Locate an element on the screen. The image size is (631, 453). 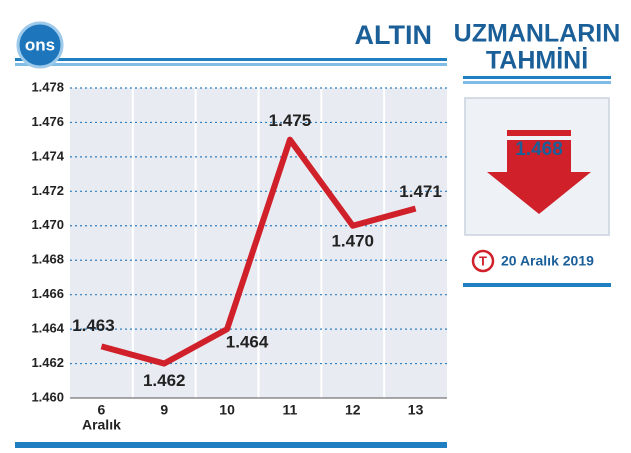
y-tick-label: 1.476 is located at coordinates (47, 121).